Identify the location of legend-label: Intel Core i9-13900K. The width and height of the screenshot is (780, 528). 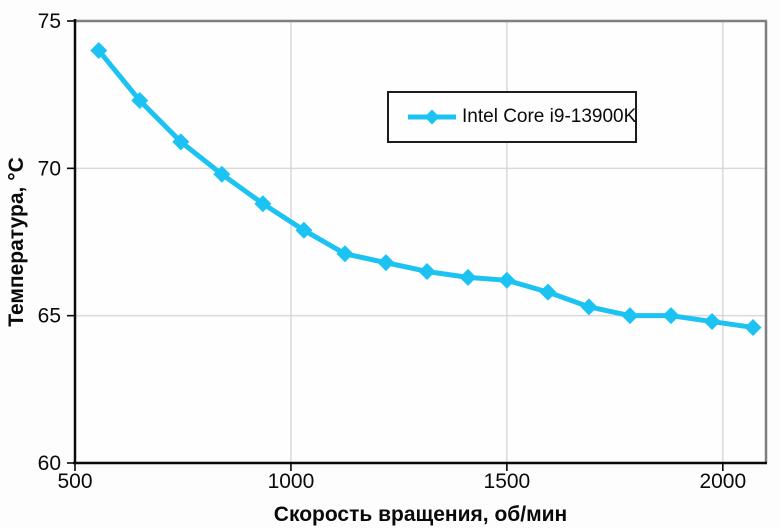
(549, 116).